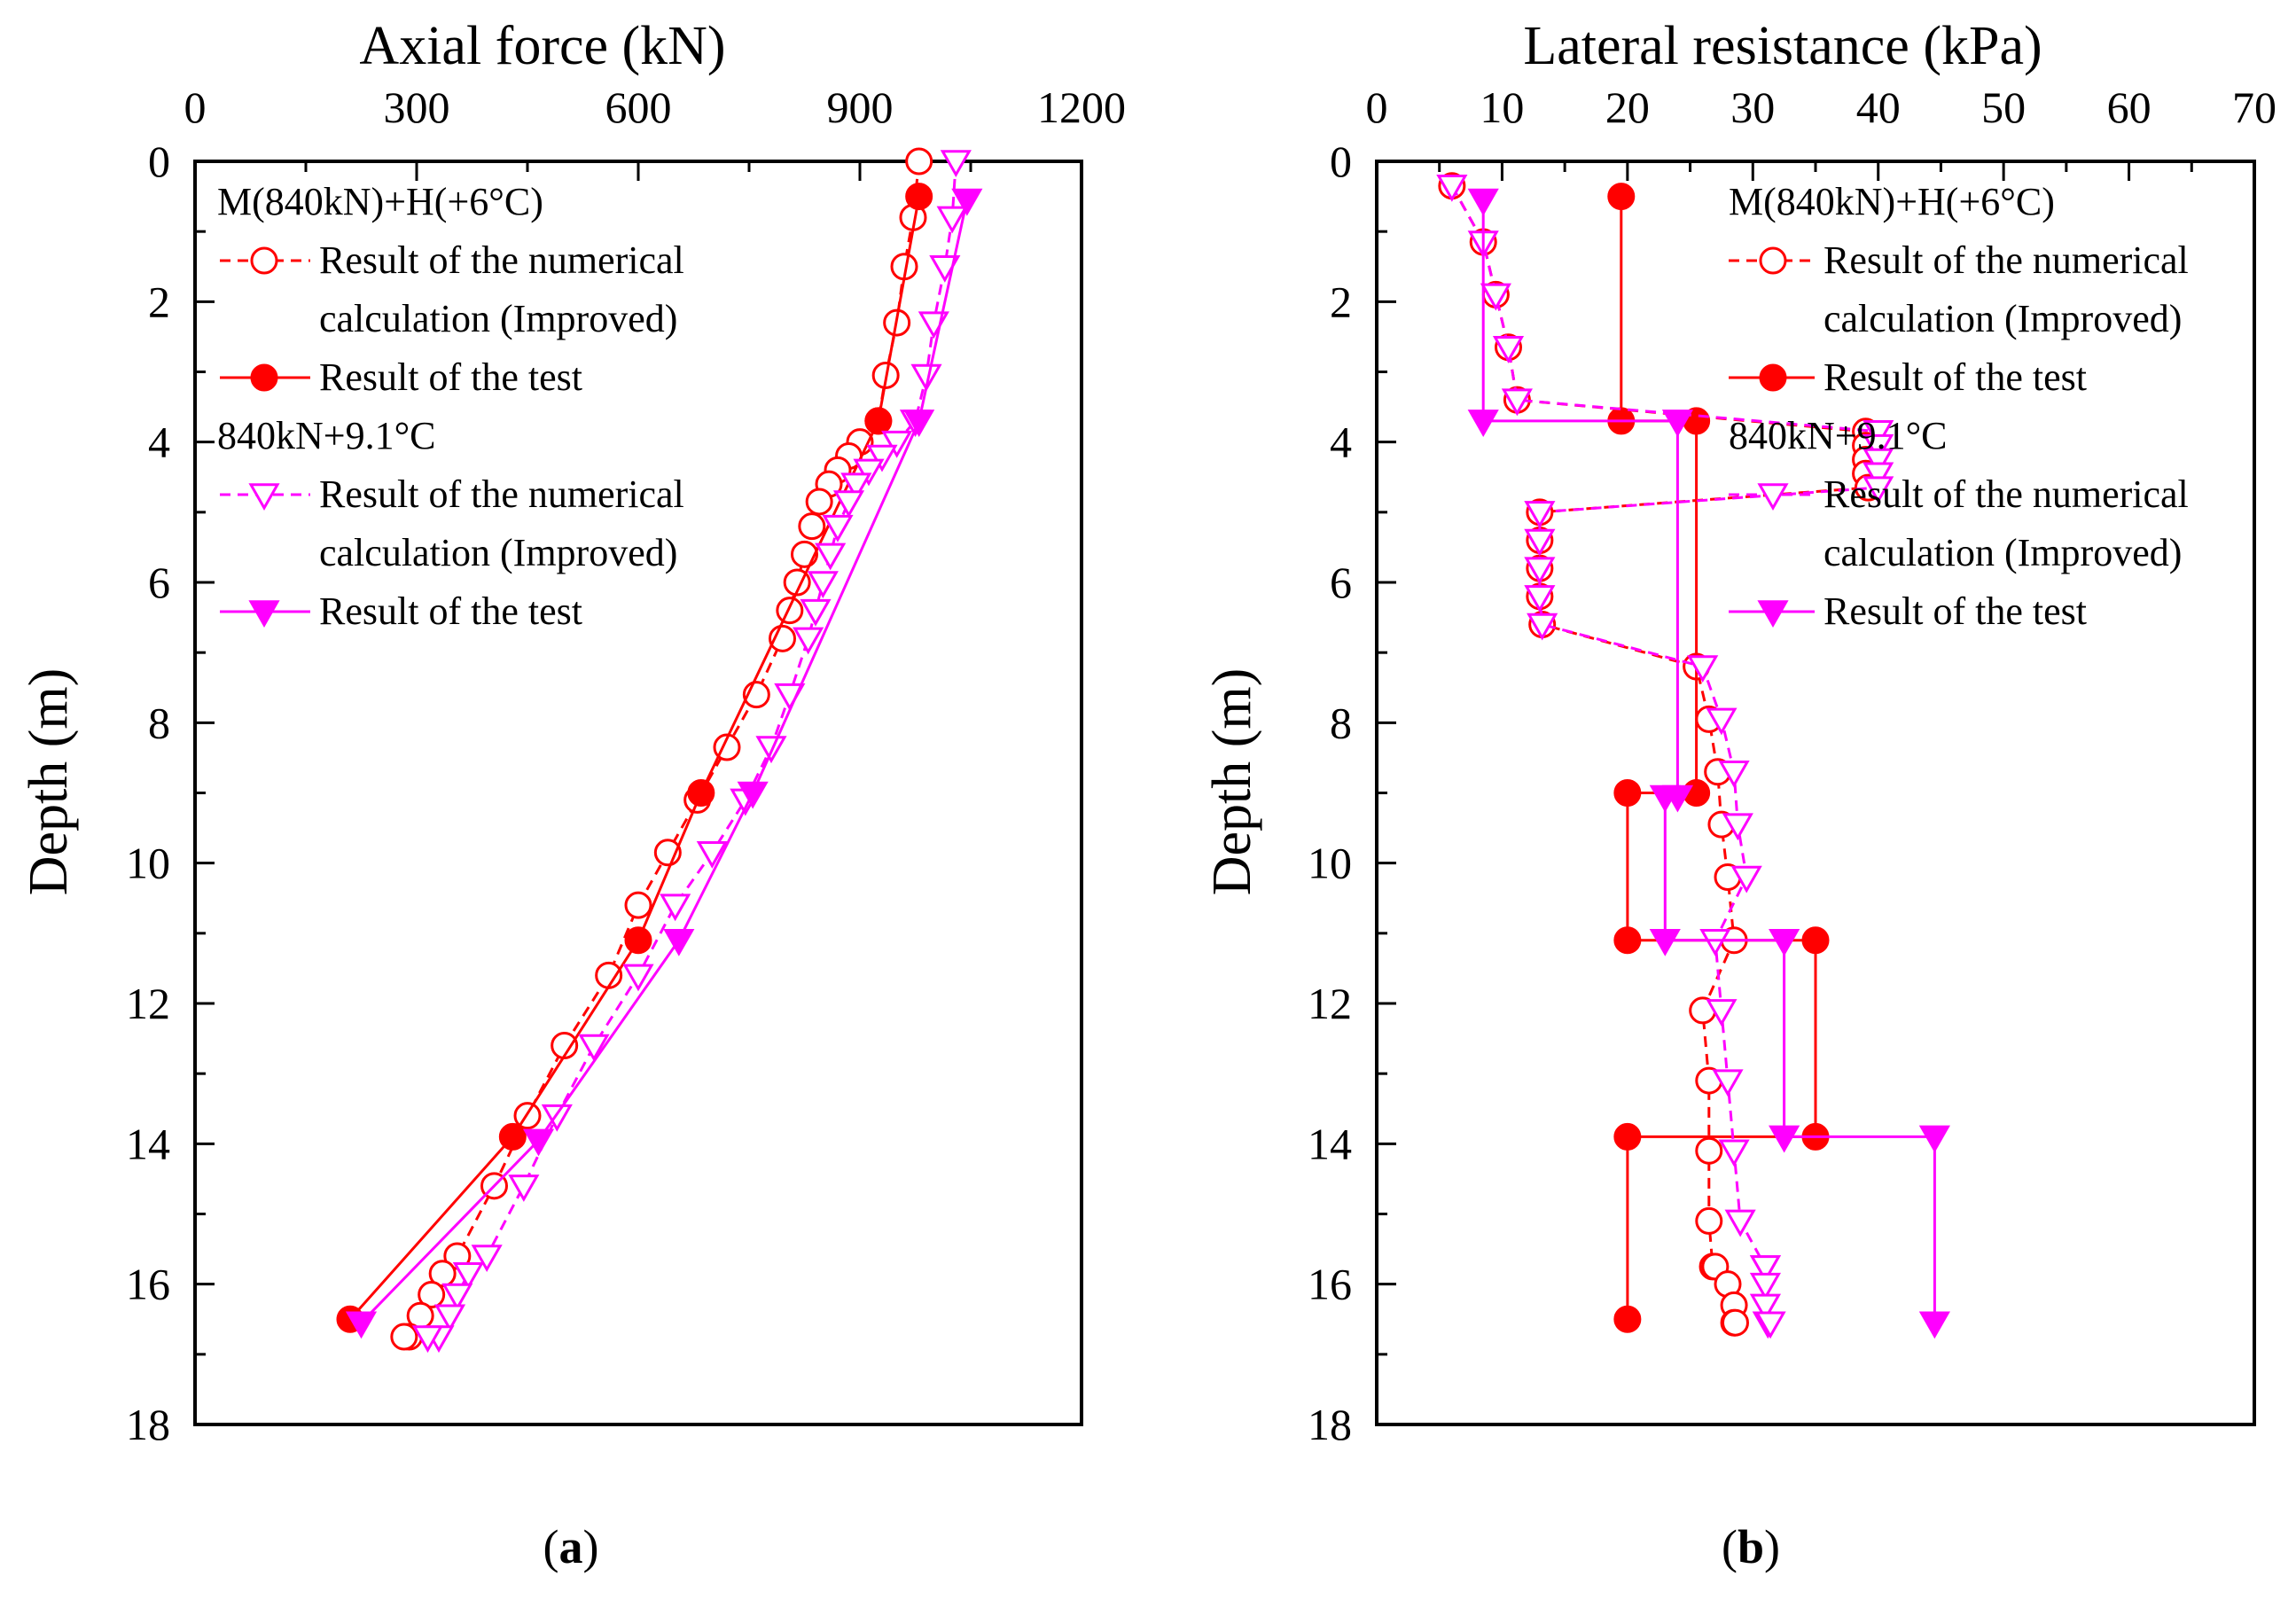 The width and height of the screenshot is (2296, 1600). What do you see at coordinates (1081, 107) in the screenshot?
I see `panel-a-xtick-label: 1200` at bounding box center [1081, 107].